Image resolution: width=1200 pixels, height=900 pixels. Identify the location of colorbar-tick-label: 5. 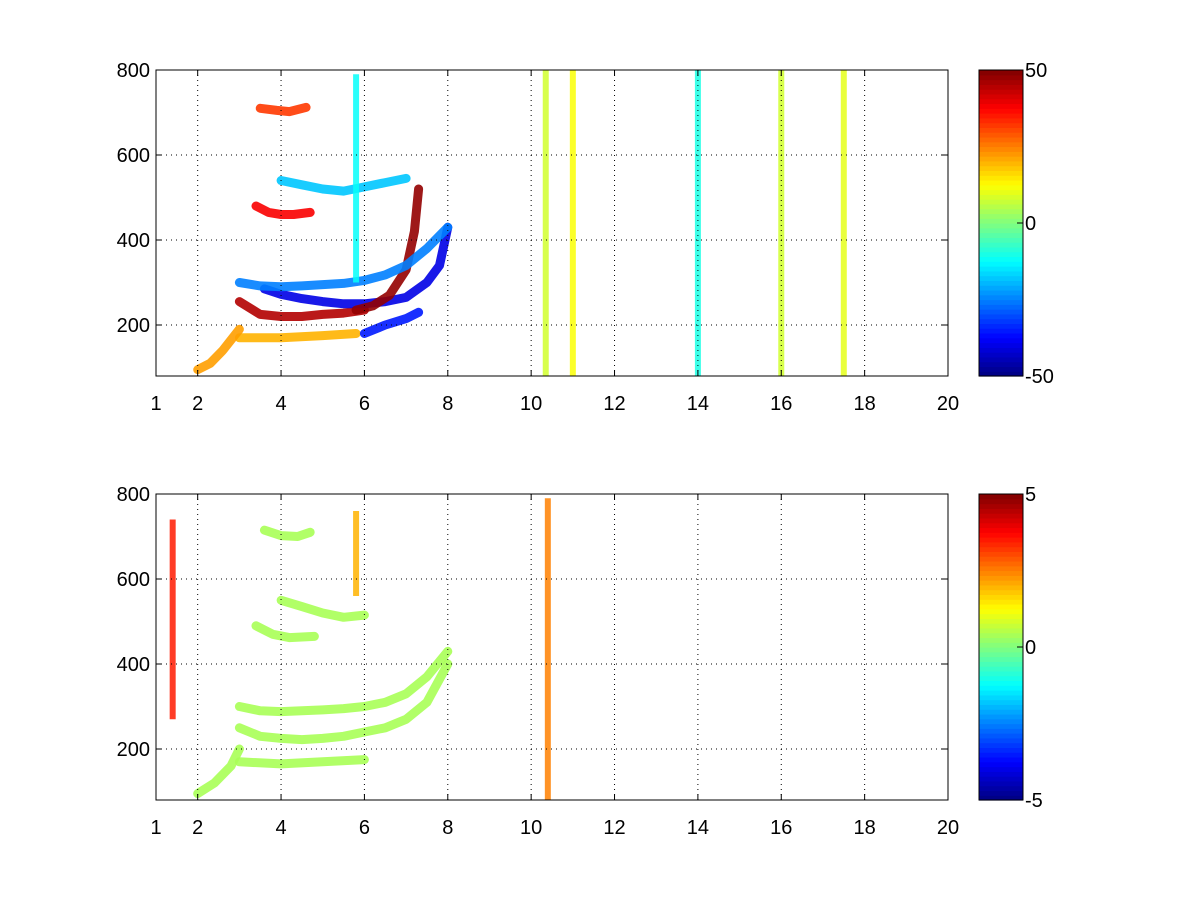
(1030, 495).